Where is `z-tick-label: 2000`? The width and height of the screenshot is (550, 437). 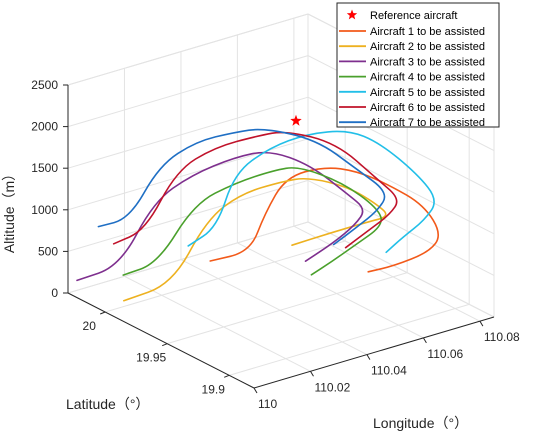 z-tick-label: 2000 is located at coordinates (44, 127).